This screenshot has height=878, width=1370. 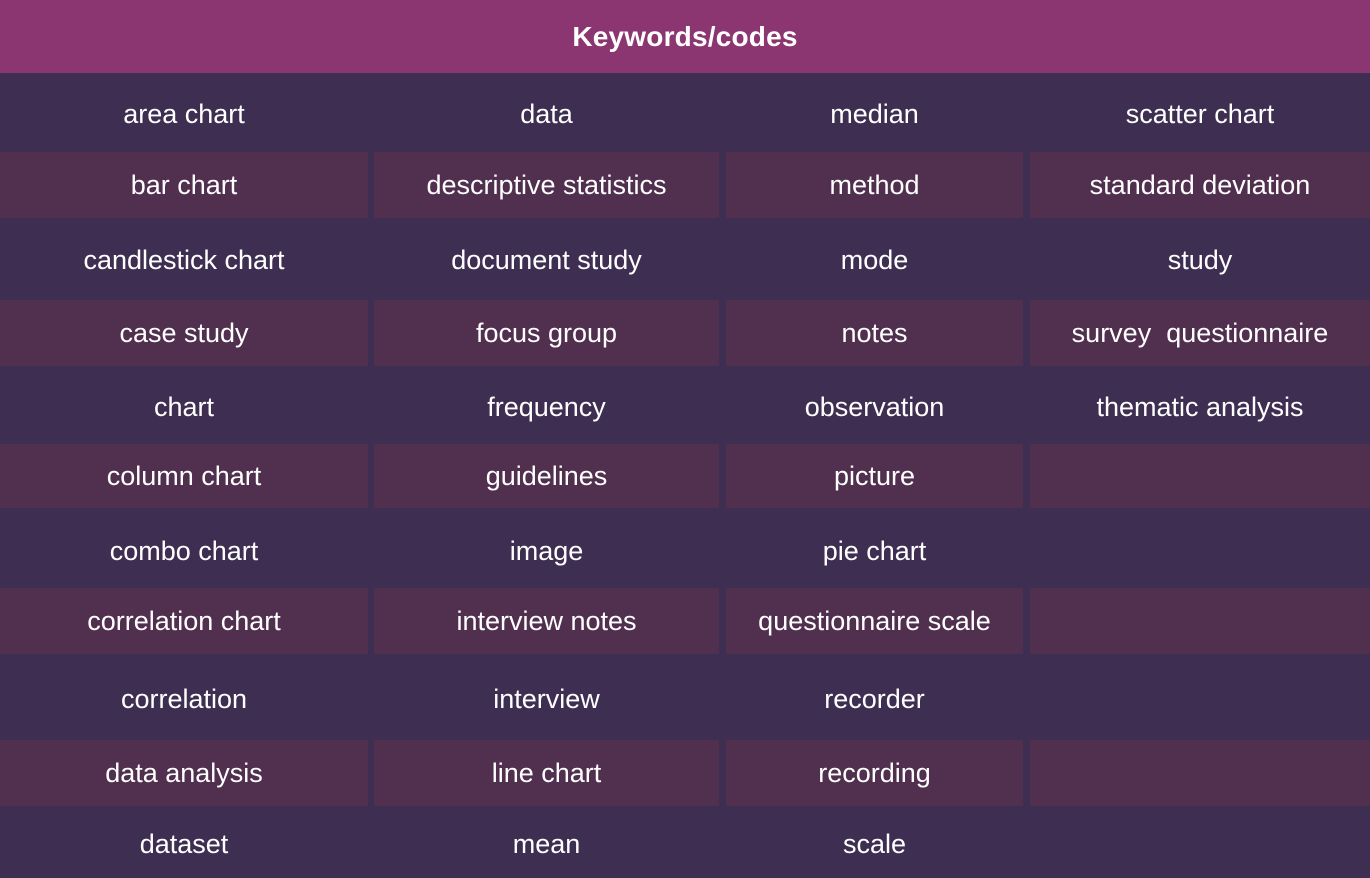 What do you see at coordinates (184, 114) in the screenshot?
I see `table-cell: area chart` at bounding box center [184, 114].